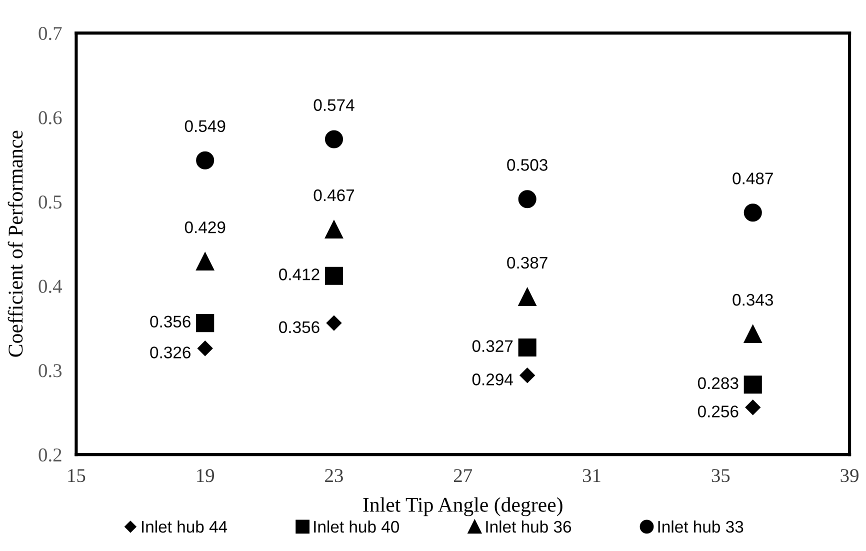 The width and height of the screenshot is (866, 551). What do you see at coordinates (50, 202) in the screenshot?
I see `y-tick-label: 0.5` at bounding box center [50, 202].